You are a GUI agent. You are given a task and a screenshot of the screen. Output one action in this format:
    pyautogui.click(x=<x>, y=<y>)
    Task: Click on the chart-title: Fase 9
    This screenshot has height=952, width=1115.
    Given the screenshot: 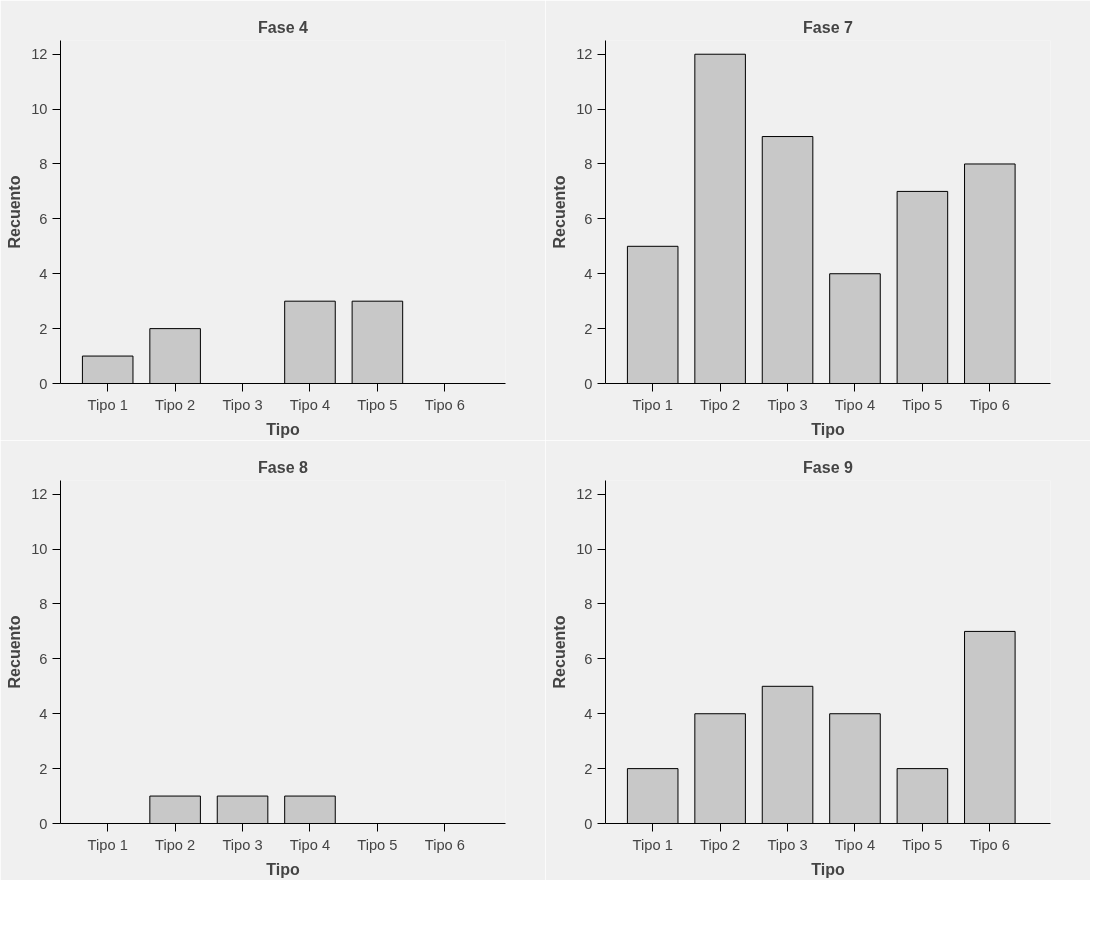 What is the action you would take?
    pyautogui.click(x=828, y=467)
    